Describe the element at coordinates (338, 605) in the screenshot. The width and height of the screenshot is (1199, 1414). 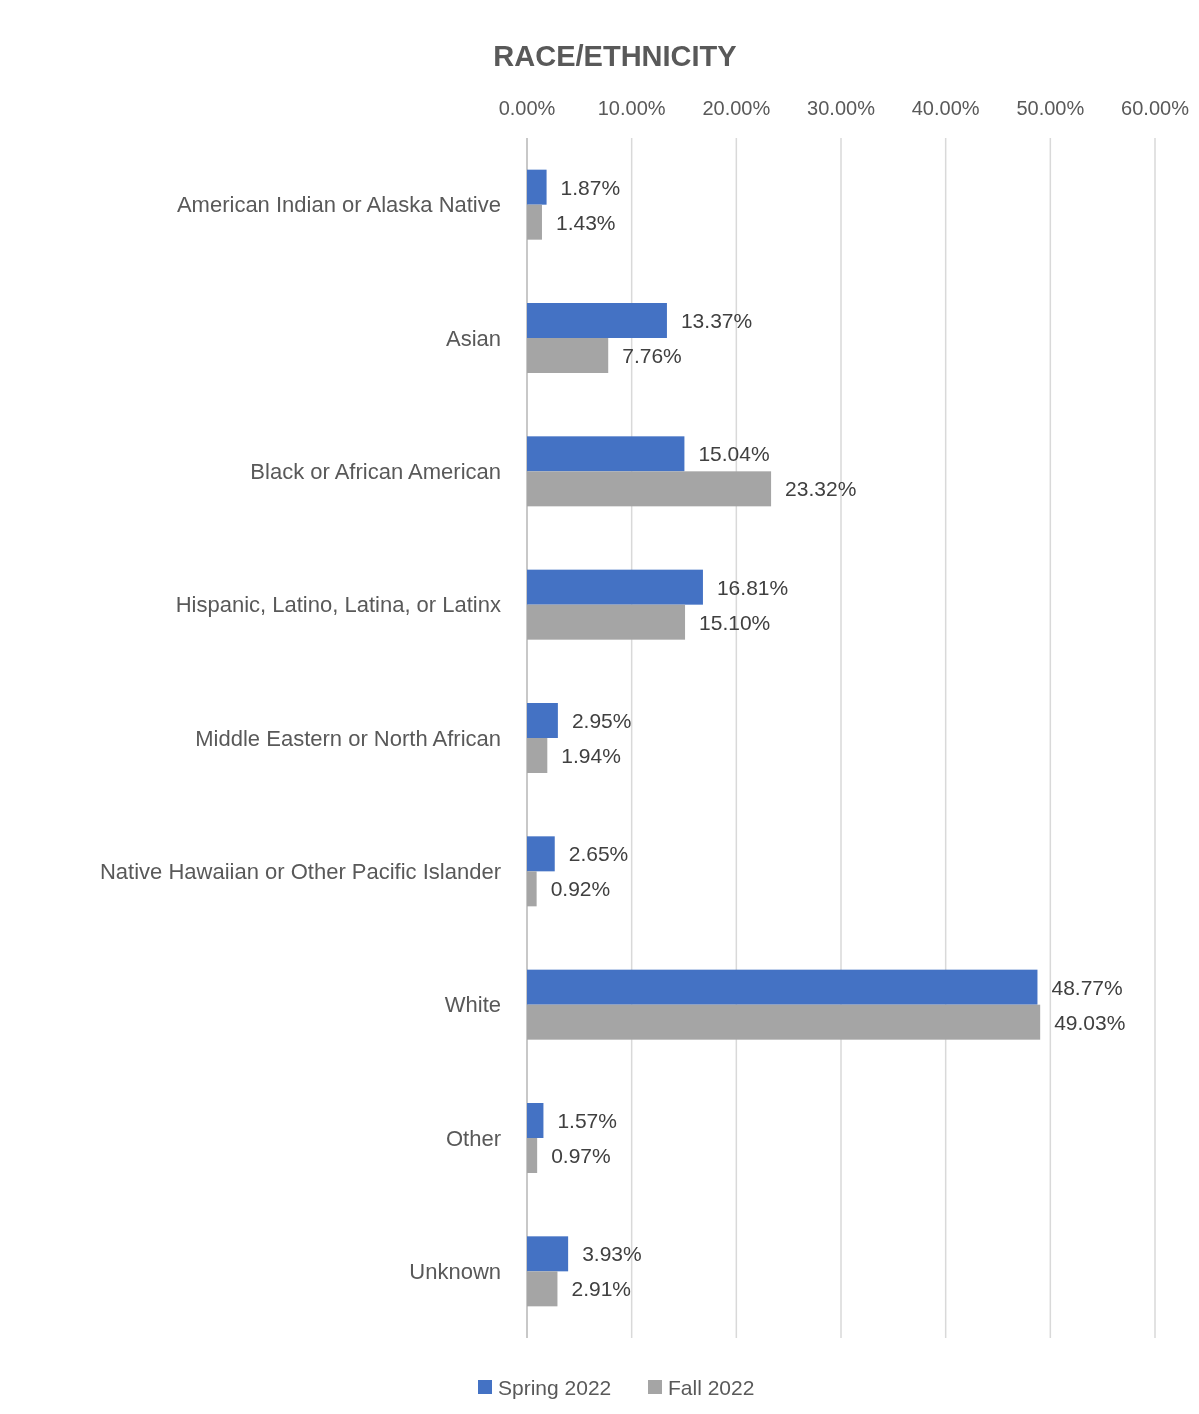
I see `y-tick-label: Hispanic, Latino, Latina, or Latinx` at that location.